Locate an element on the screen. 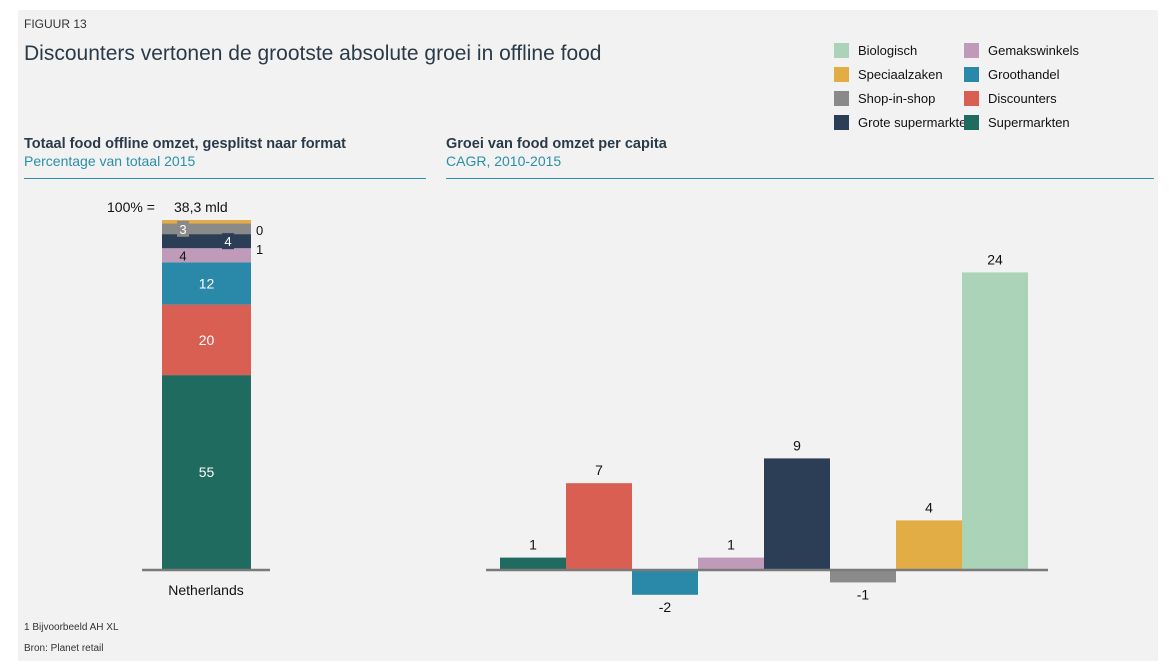 Image resolution: width=1169 pixels, height=666 pixels. legend-item-supermarkten: Supermarkten is located at coordinates (1017, 122).